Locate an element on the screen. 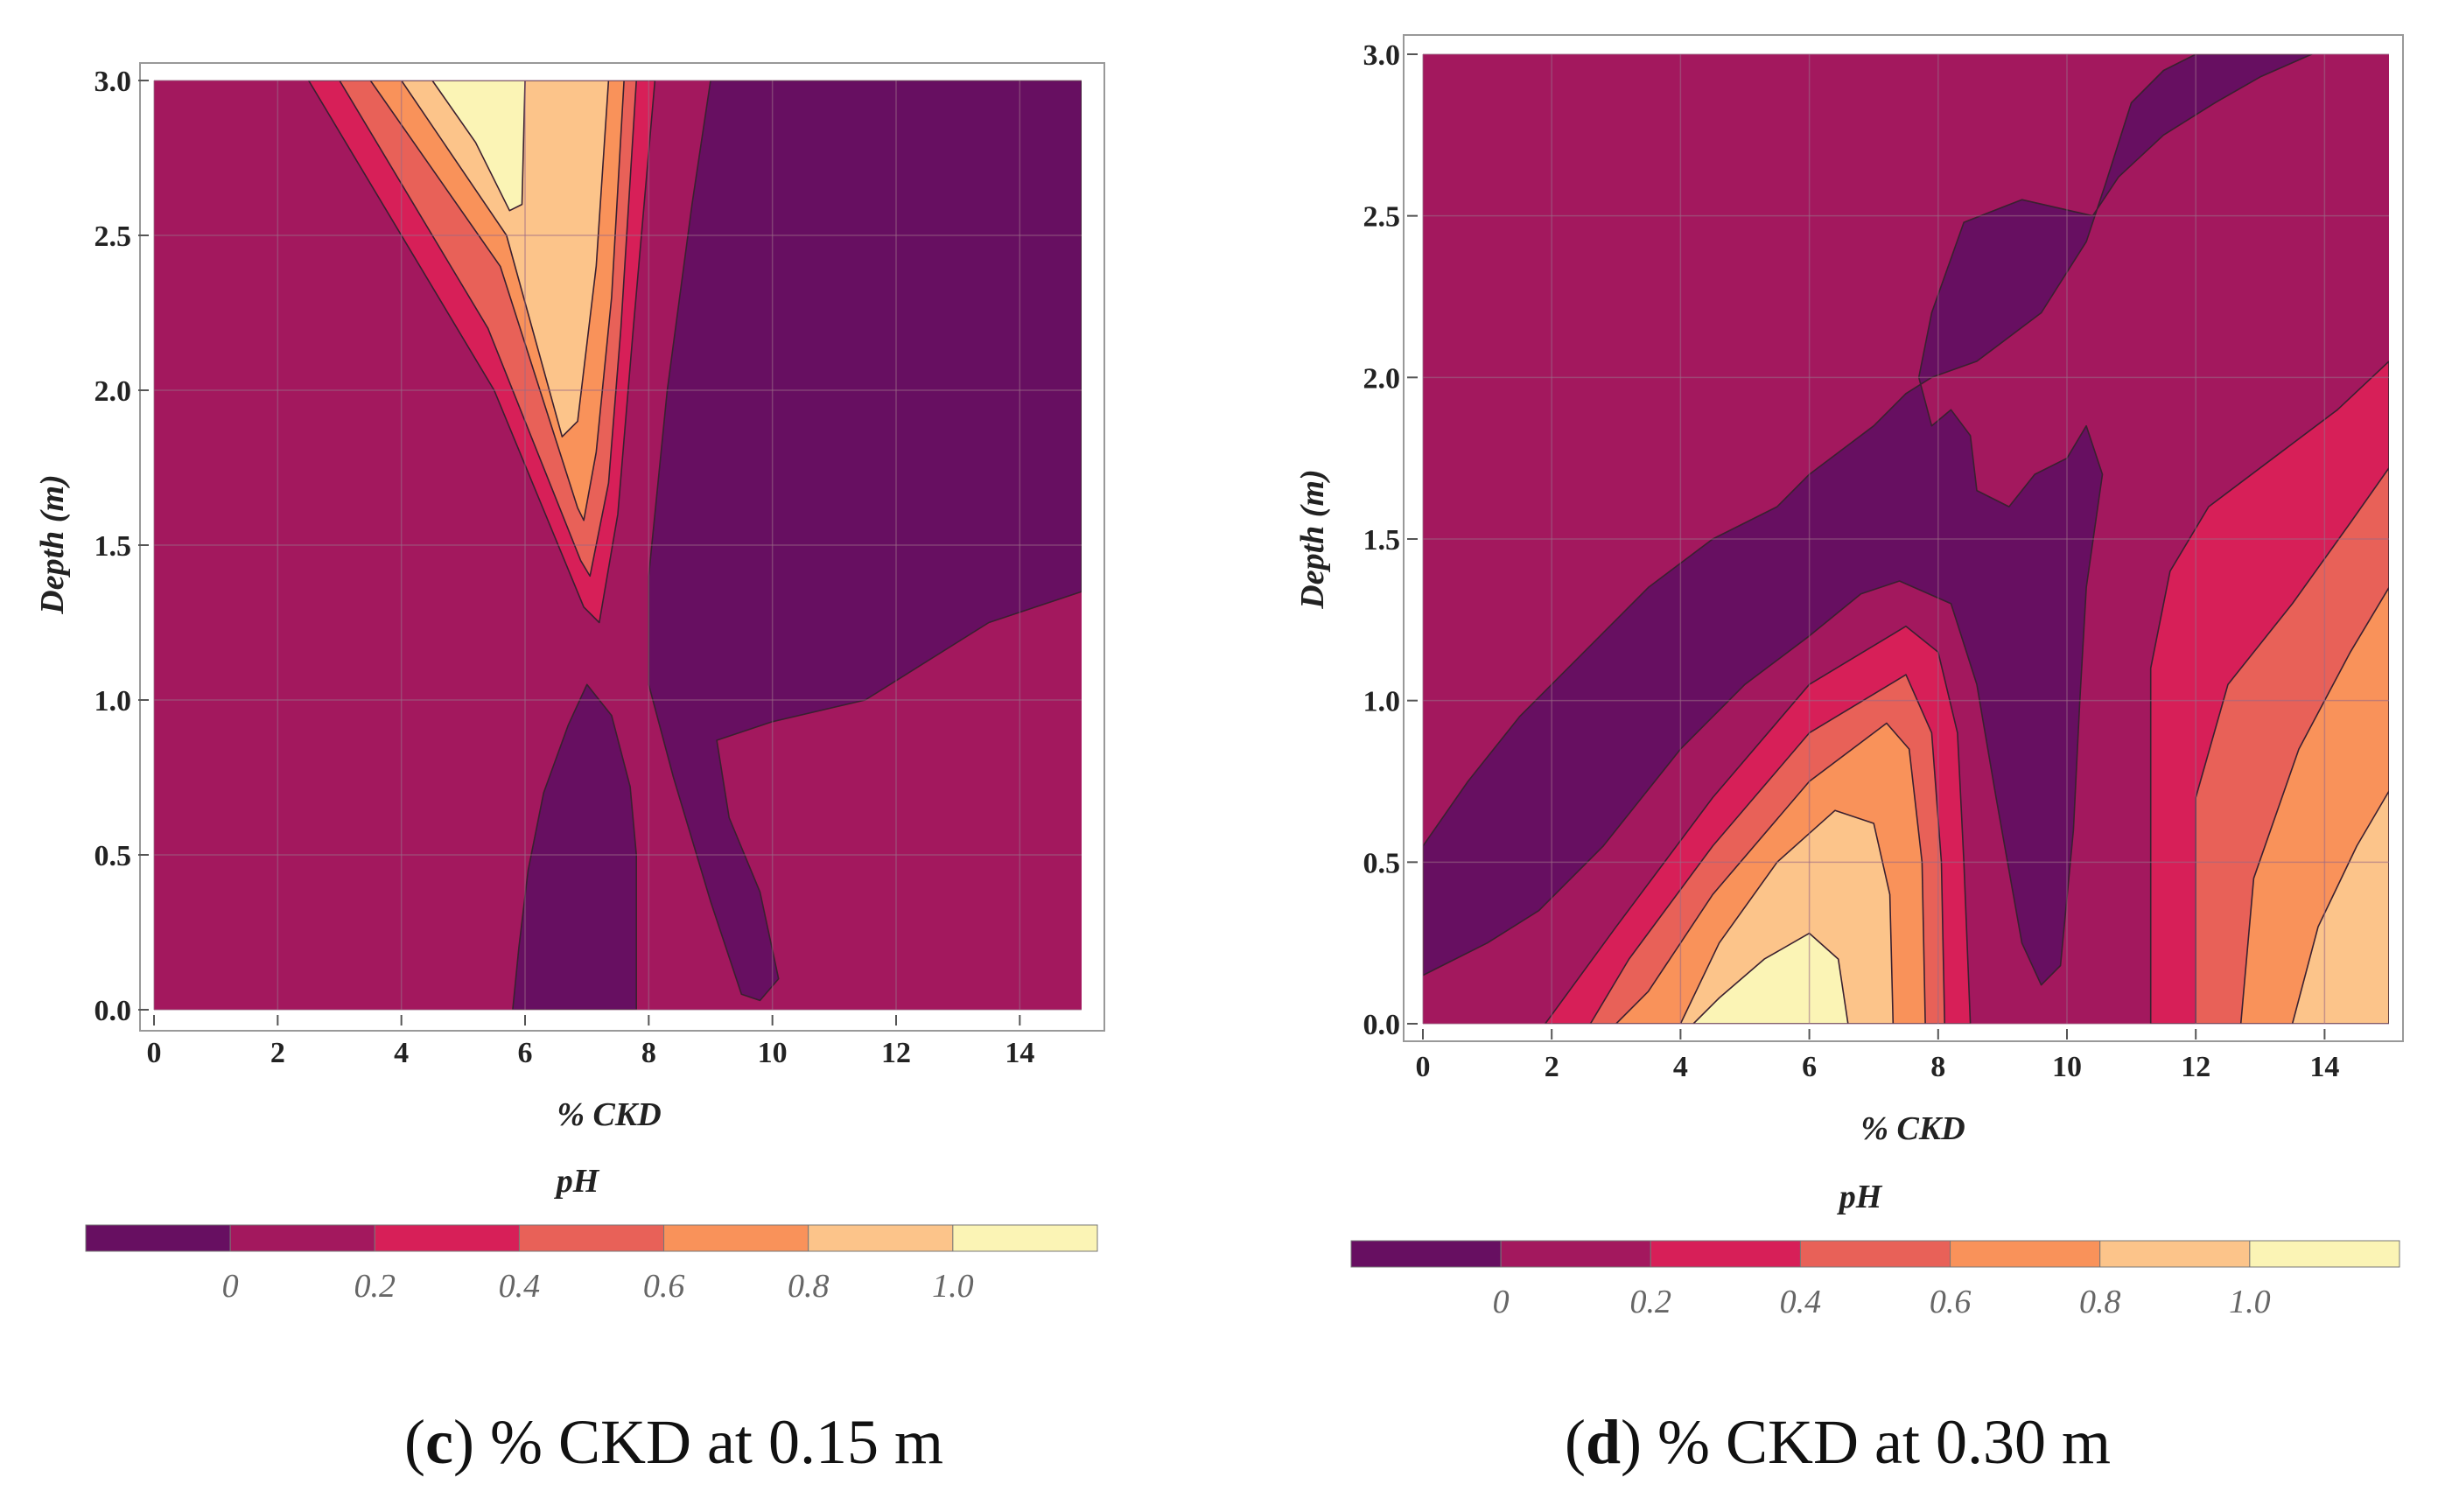 Image resolution: width=2438 pixels, height=1512 pixels. y-axis-label-c: Depth (m) is located at coordinates (52, 544).